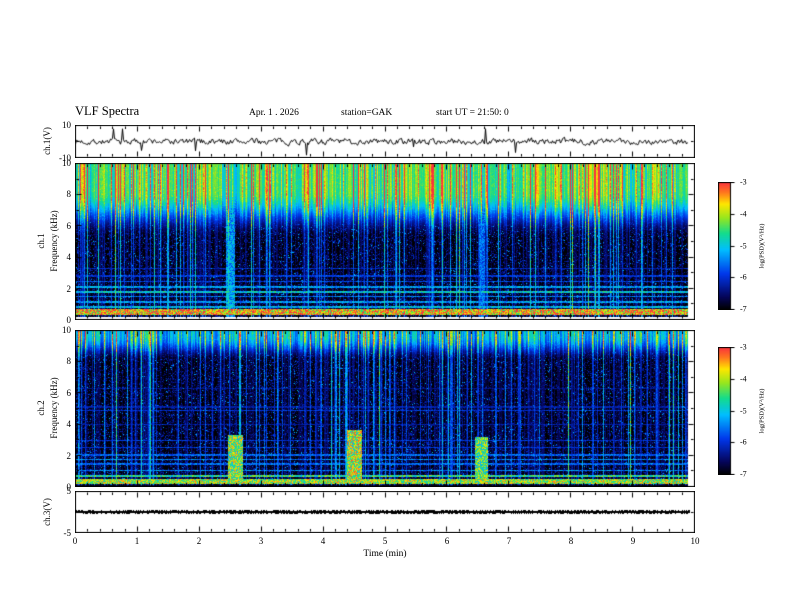 This screenshot has height=612, width=792. I want to click on ch1-wave-ytick-label: -10, so click(65, 158).